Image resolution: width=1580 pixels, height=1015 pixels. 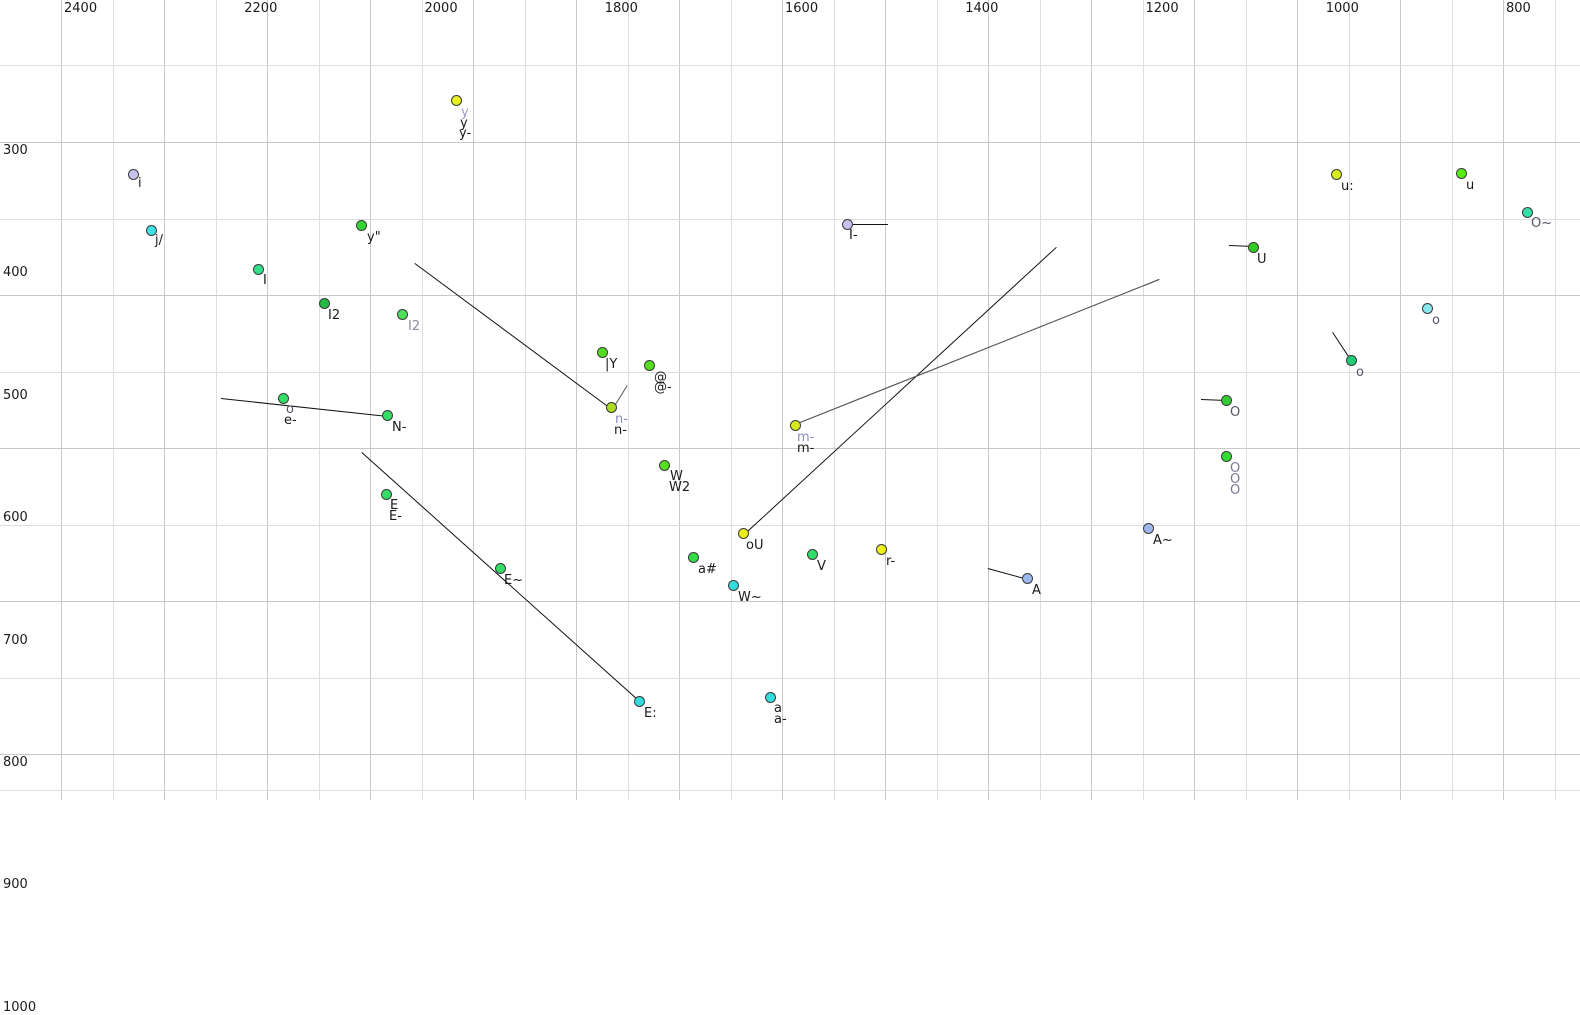 I want to click on x-axis-tick-label: 2000, so click(x=441, y=8).